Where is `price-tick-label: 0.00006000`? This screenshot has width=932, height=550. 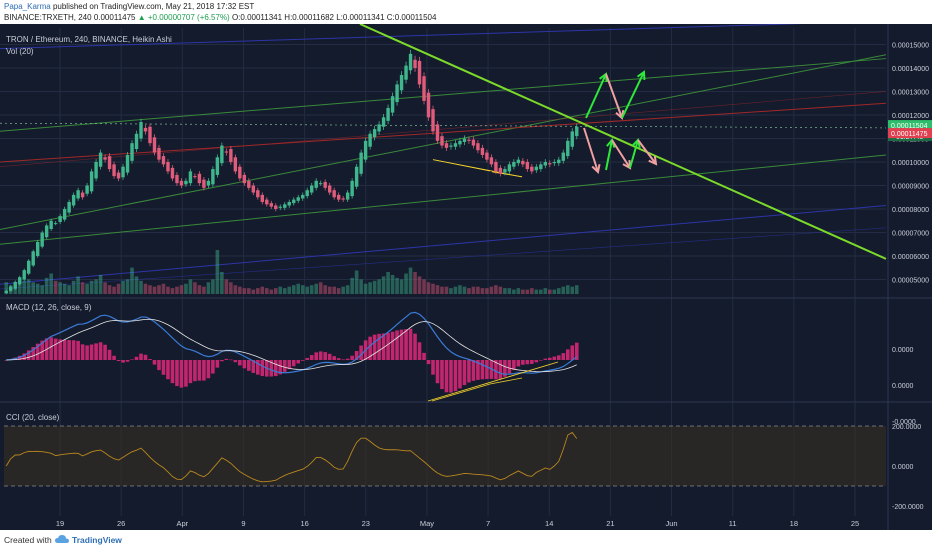
price-tick-label: 0.00006000 is located at coordinates (910, 257).